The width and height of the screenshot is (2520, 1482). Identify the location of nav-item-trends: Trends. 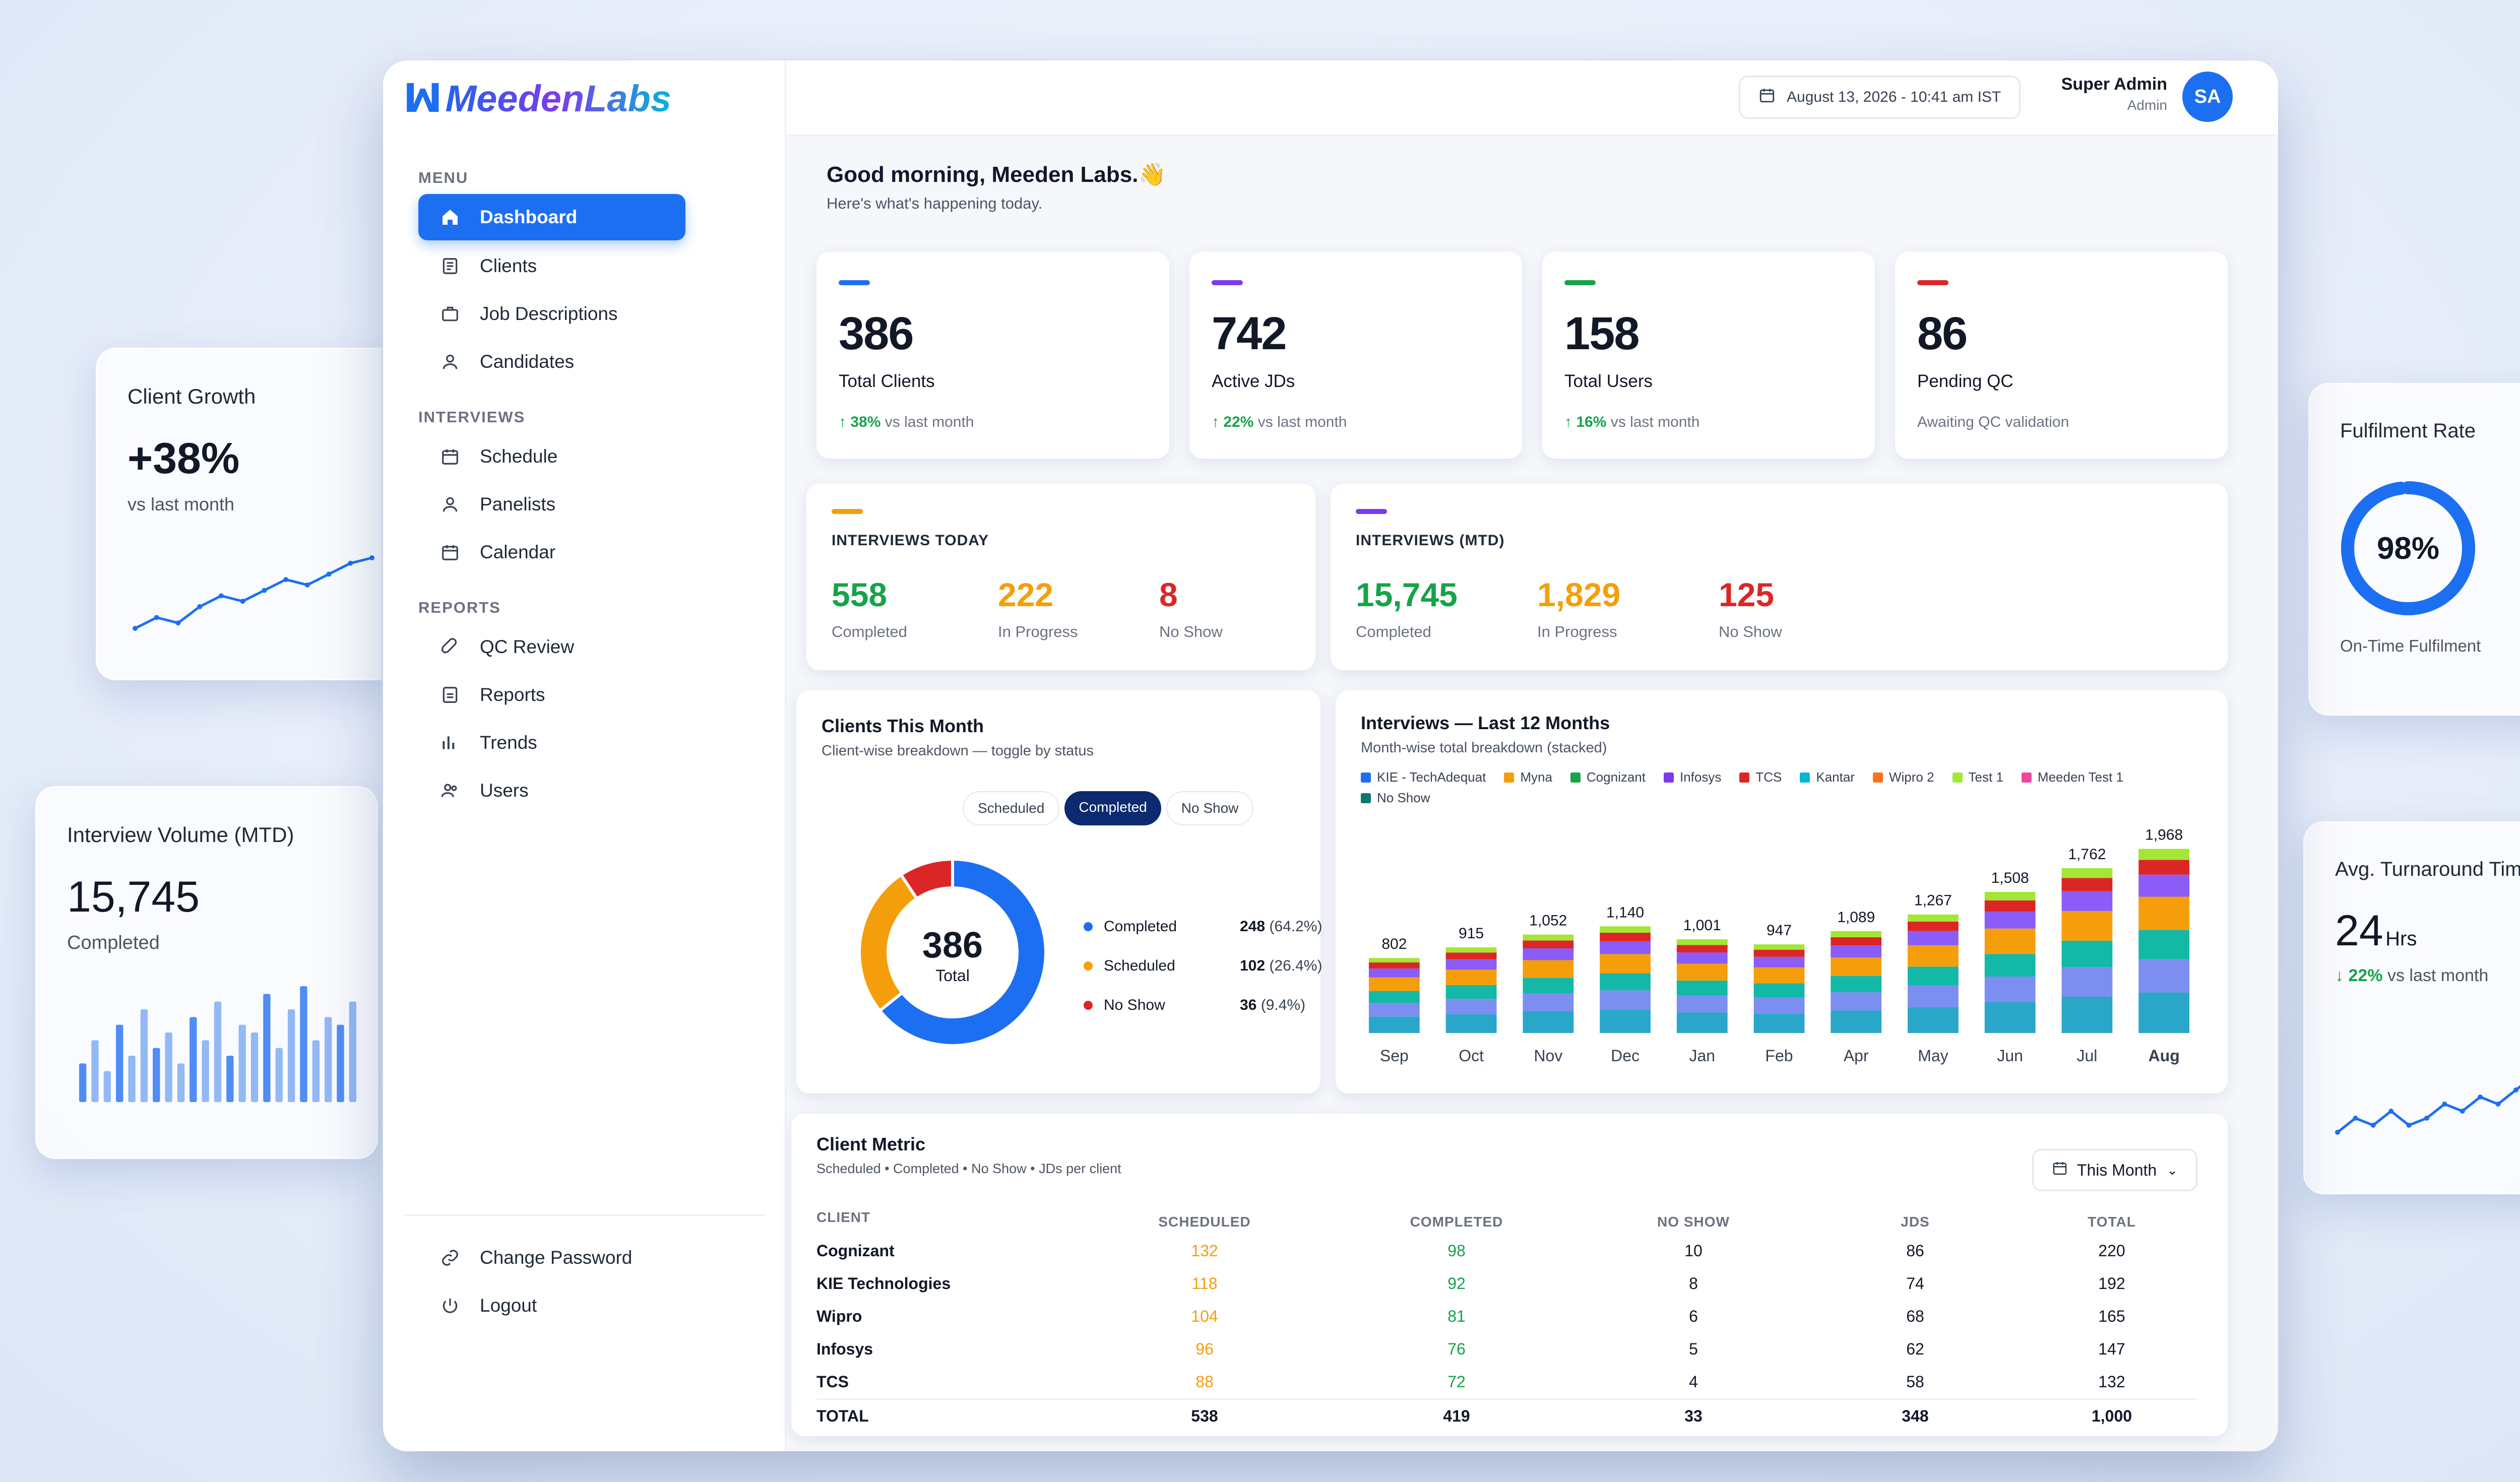
(551, 743).